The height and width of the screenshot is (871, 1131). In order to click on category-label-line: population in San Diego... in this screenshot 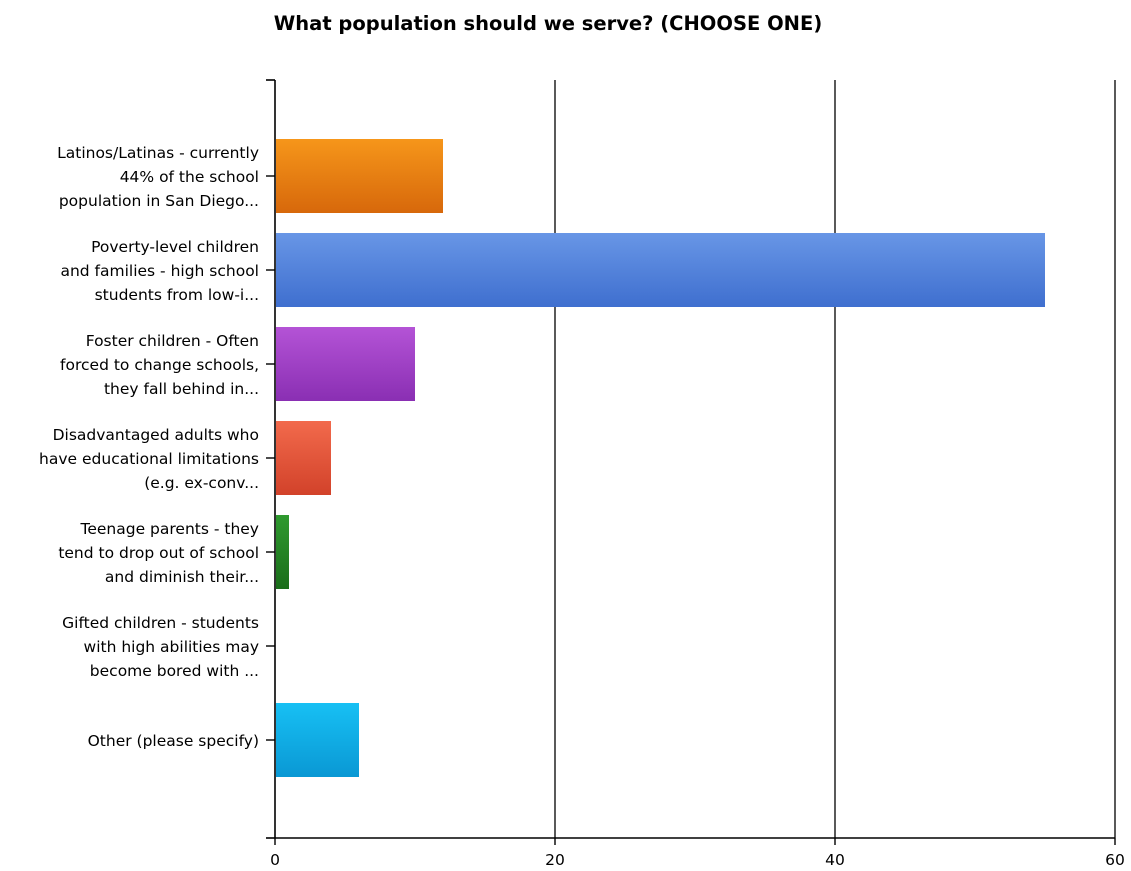, I will do `click(159, 201)`.